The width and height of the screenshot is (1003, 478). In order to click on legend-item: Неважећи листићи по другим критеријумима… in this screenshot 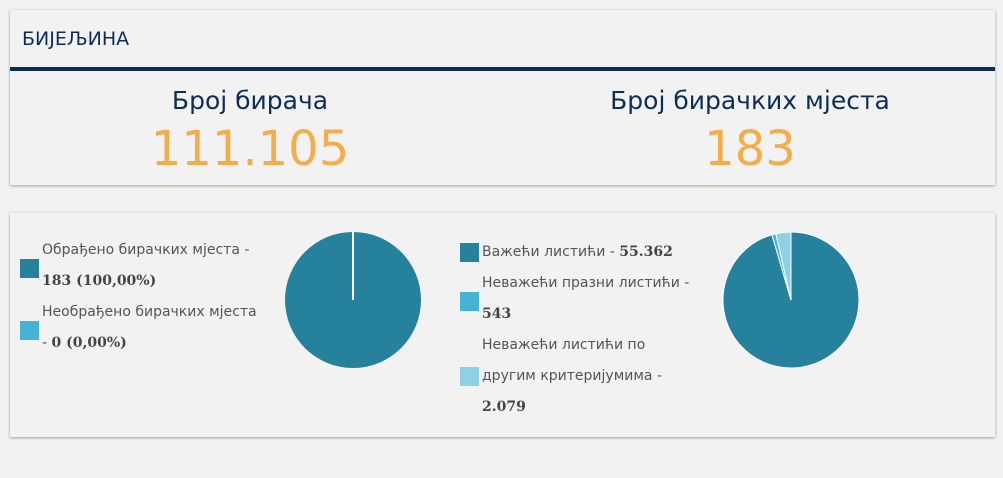, I will do `click(575, 376)`.